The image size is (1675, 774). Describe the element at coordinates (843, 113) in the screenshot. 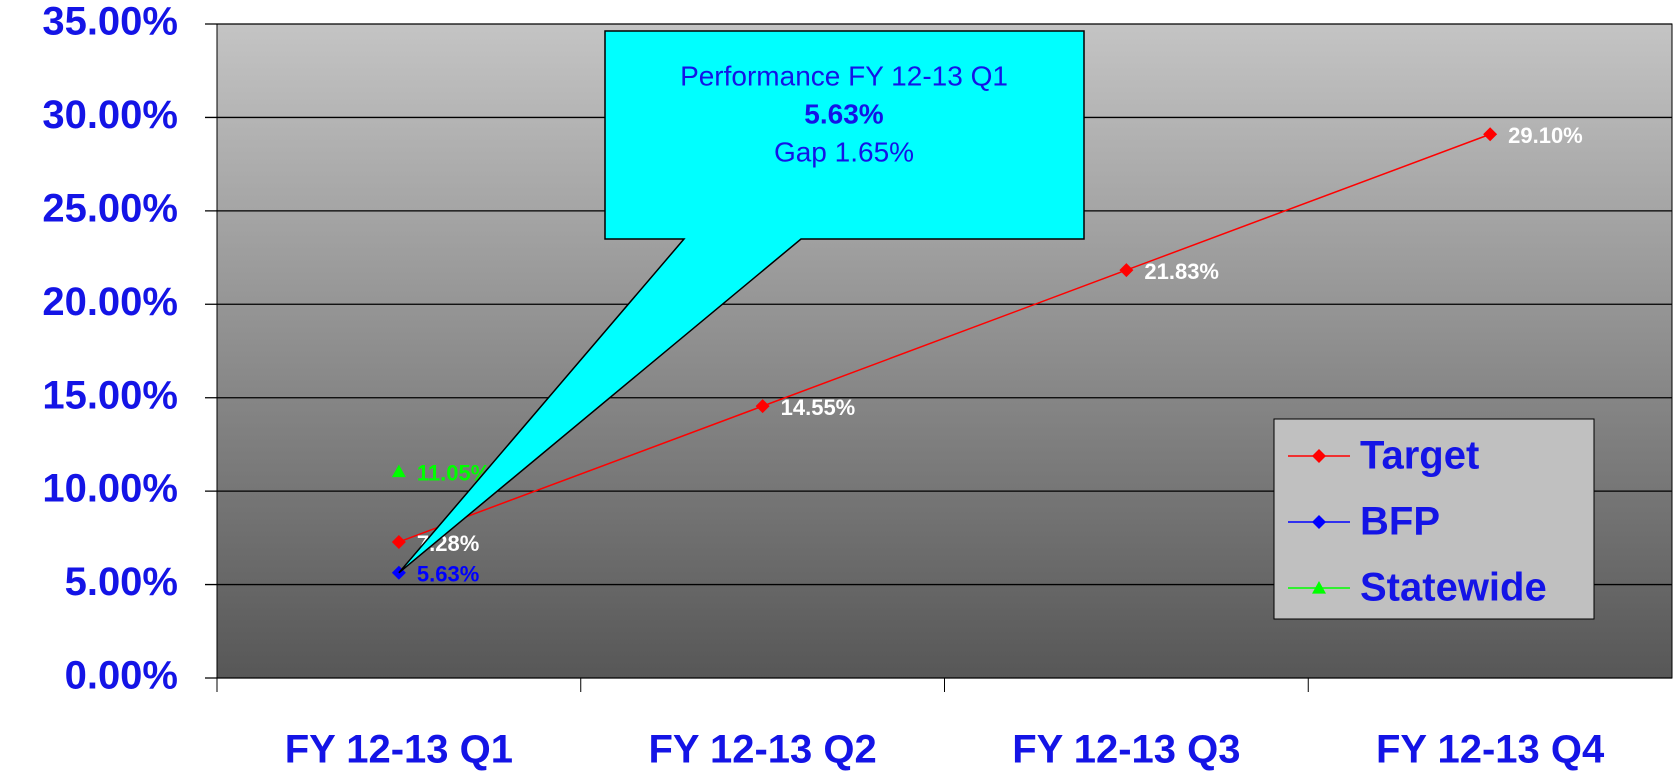

I see `callout-text: 5.63%` at that location.